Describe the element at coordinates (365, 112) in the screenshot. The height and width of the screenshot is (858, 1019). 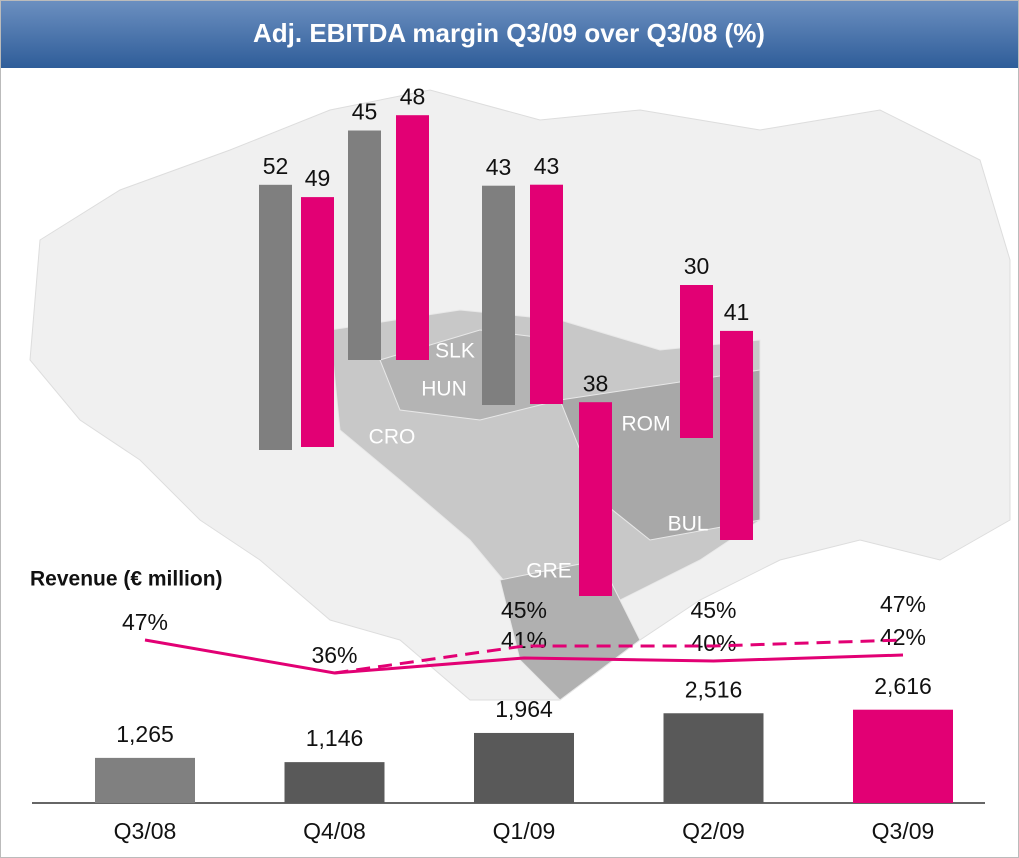
I see `margin-label: 45` at that location.